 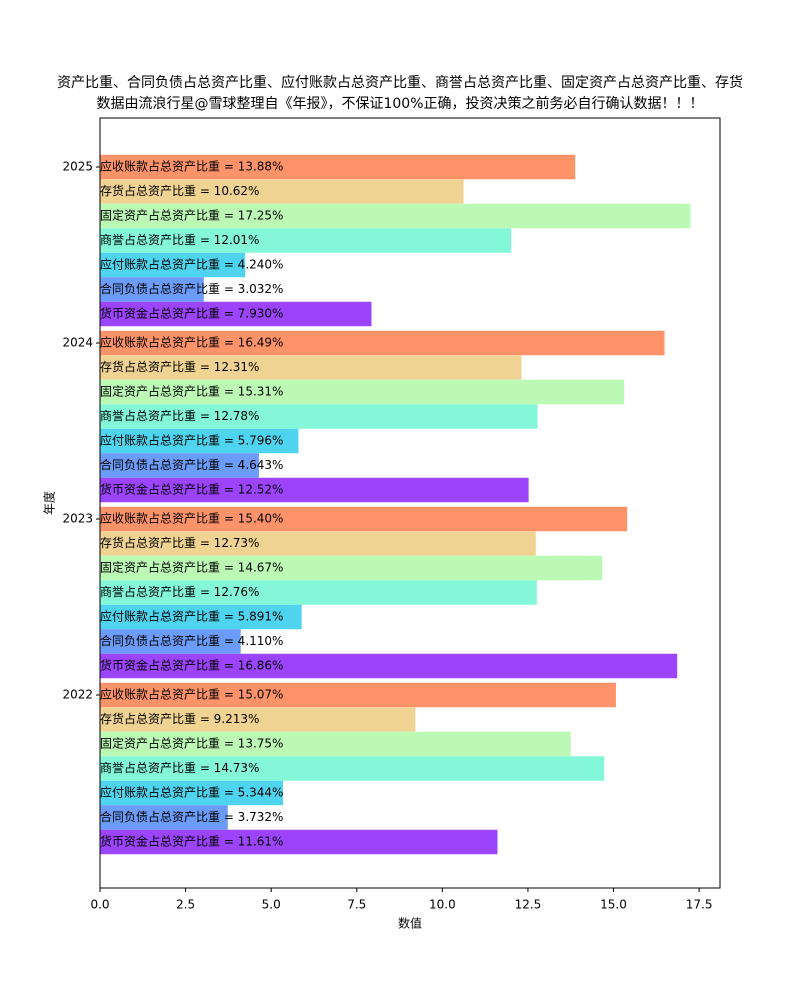 What do you see at coordinates (49, 503) in the screenshot?
I see `y-axis-label: 年度` at bounding box center [49, 503].